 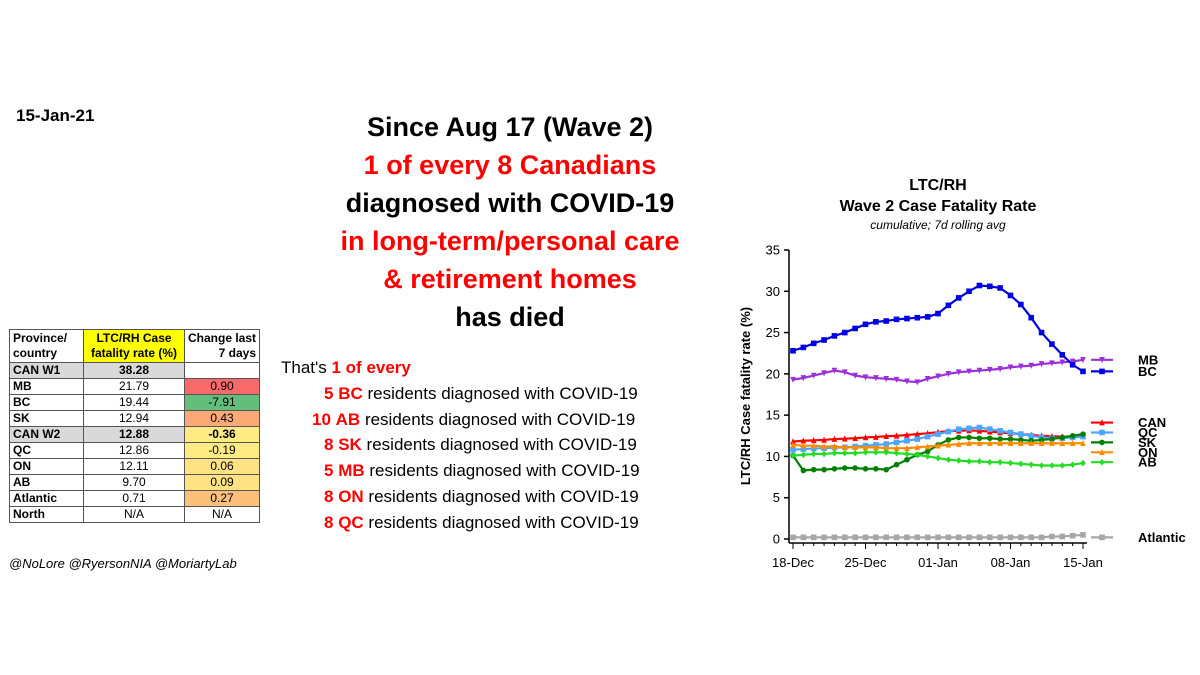 What do you see at coordinates (46, 346) in the screenshot?
I see `header-province: Province/ country` at bounding box center [46, 346].